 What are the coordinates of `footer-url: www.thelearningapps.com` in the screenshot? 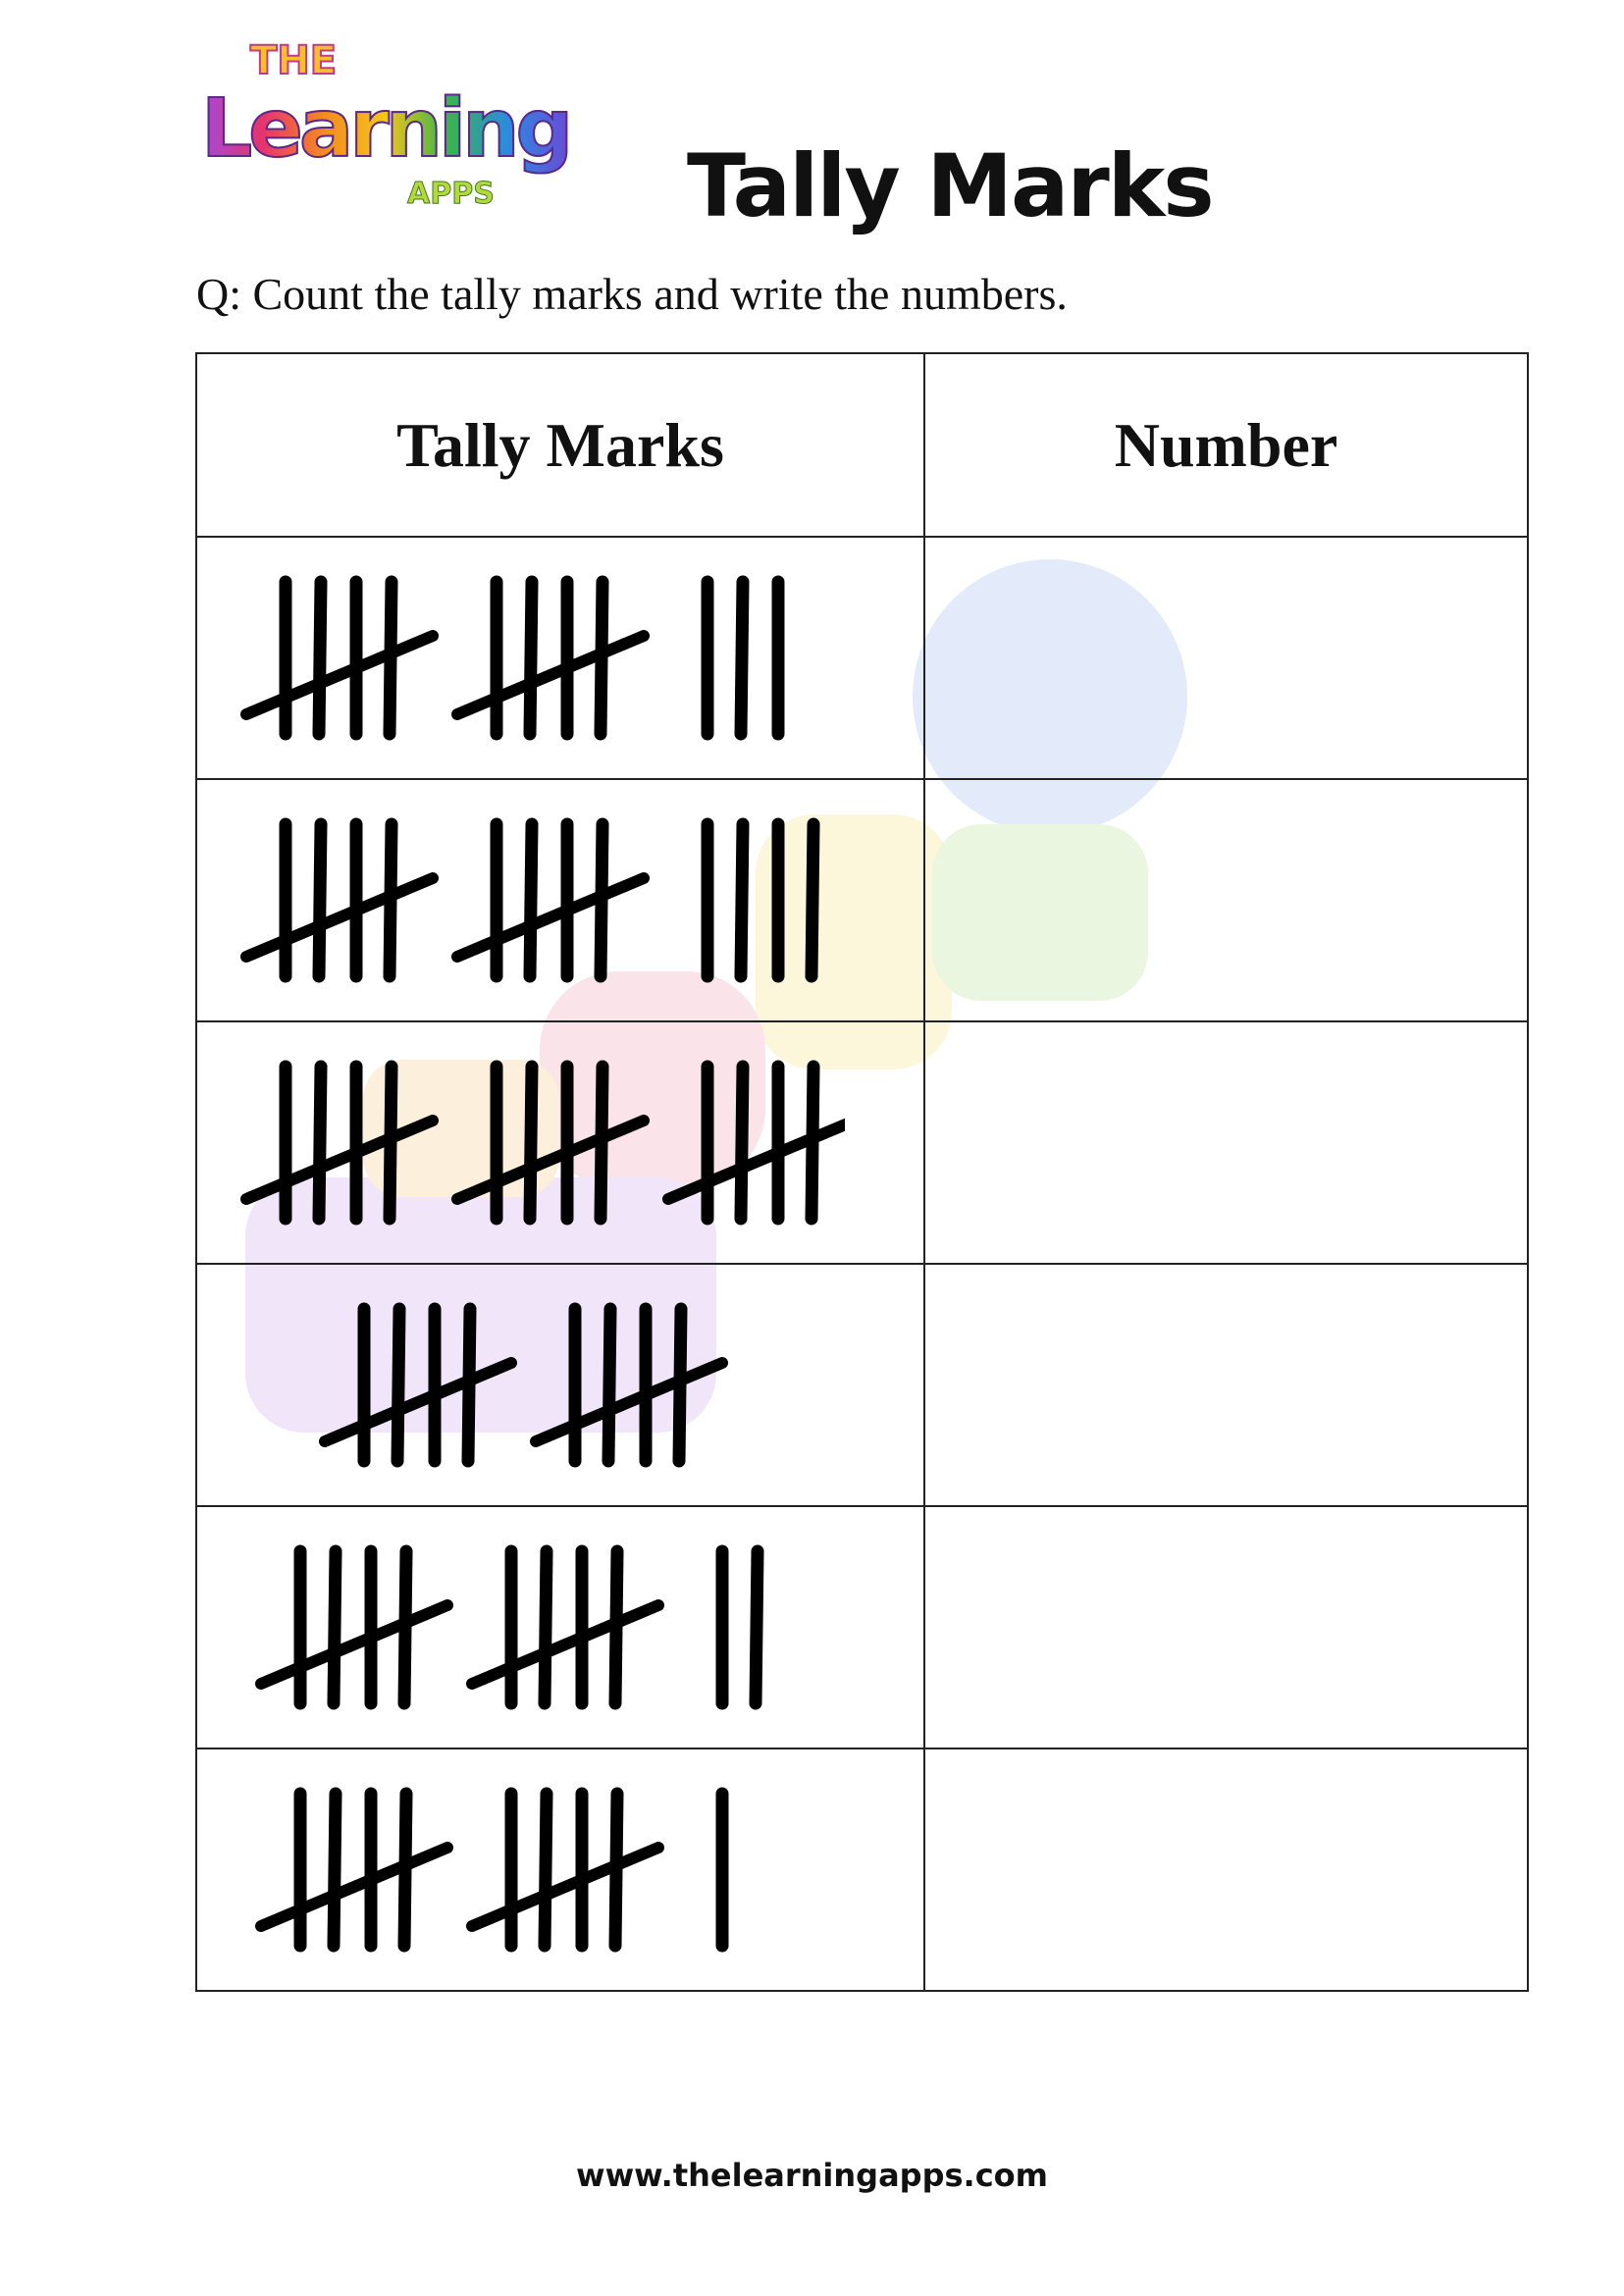 It's located at (812, 2175).